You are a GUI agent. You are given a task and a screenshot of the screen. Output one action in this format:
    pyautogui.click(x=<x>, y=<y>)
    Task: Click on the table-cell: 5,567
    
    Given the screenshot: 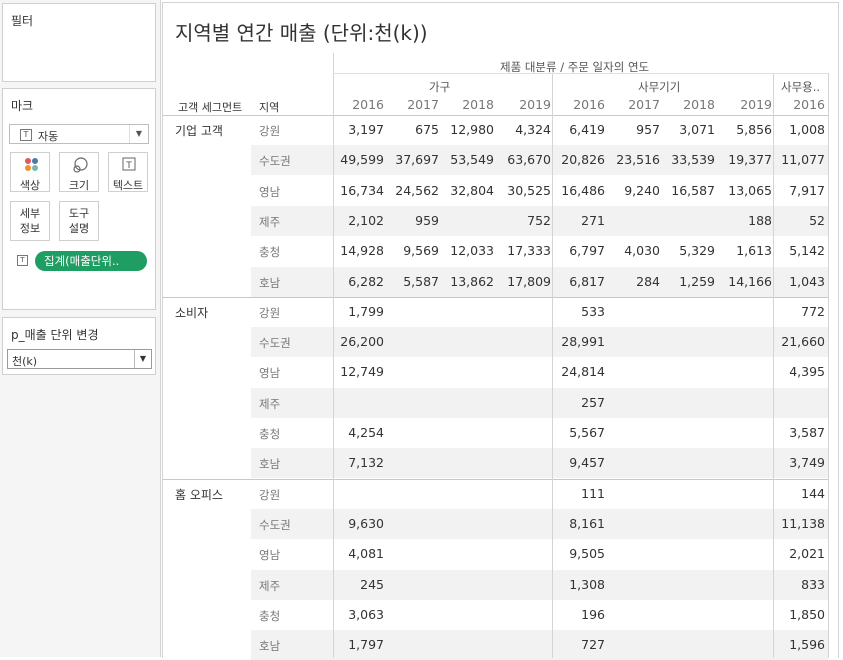 What is the action you would take?
    pyautogui.click(x=587, y=432)
    